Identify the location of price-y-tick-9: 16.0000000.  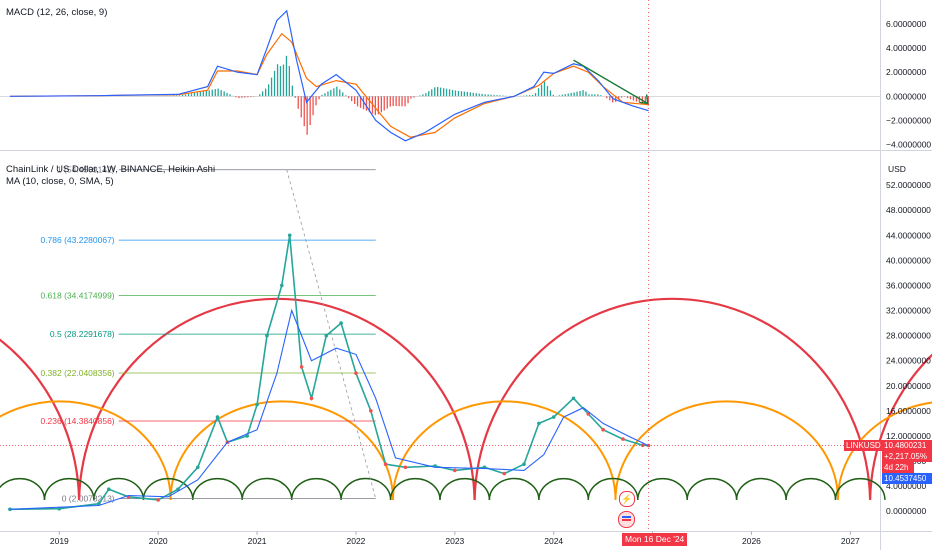
(908, 411).